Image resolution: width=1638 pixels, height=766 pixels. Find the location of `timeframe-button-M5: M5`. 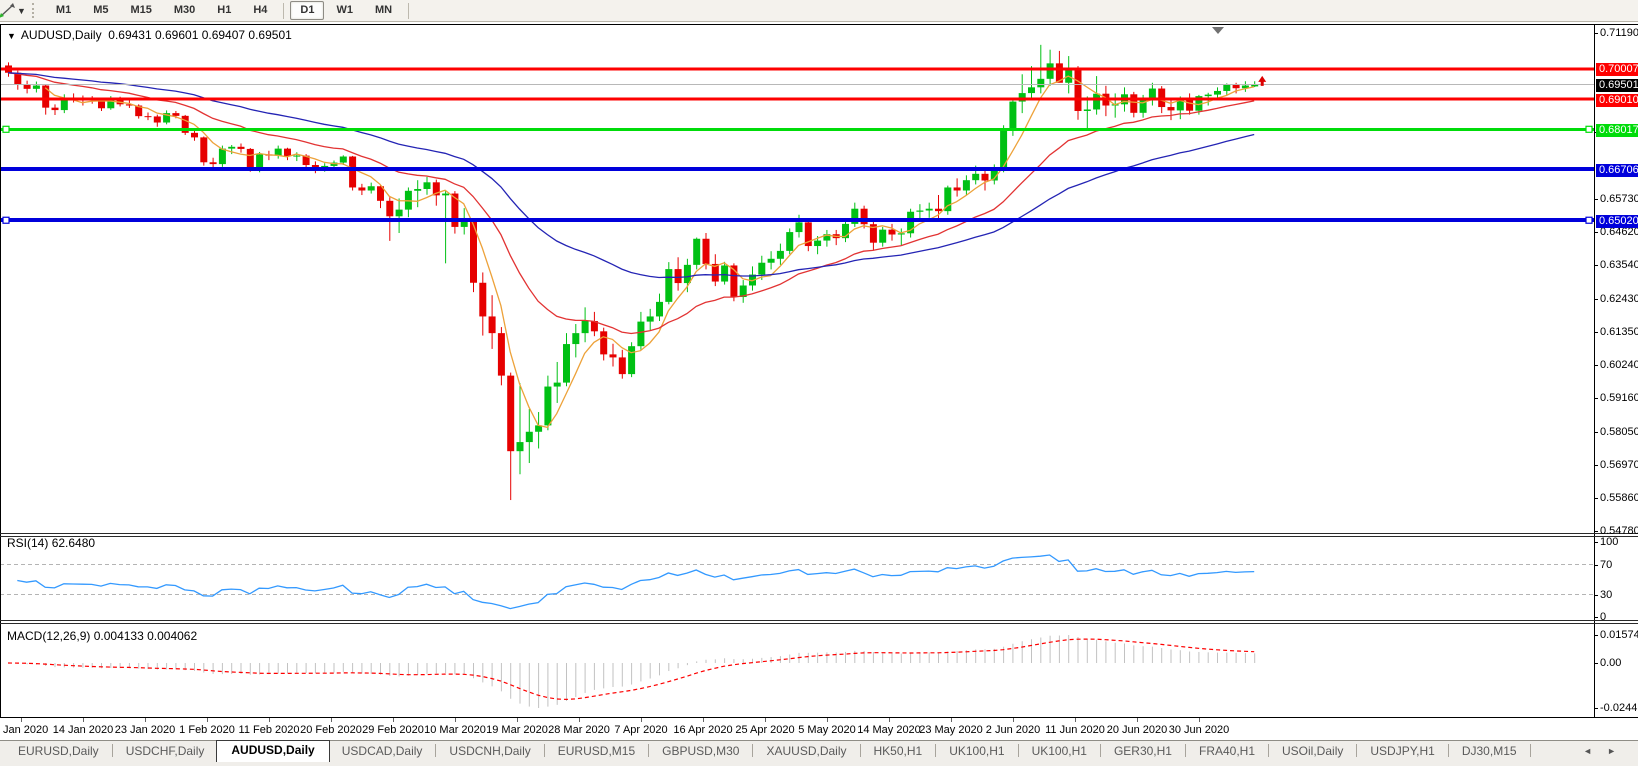

timeframe-button-M5: M5 is located at coordinates (101, 10).